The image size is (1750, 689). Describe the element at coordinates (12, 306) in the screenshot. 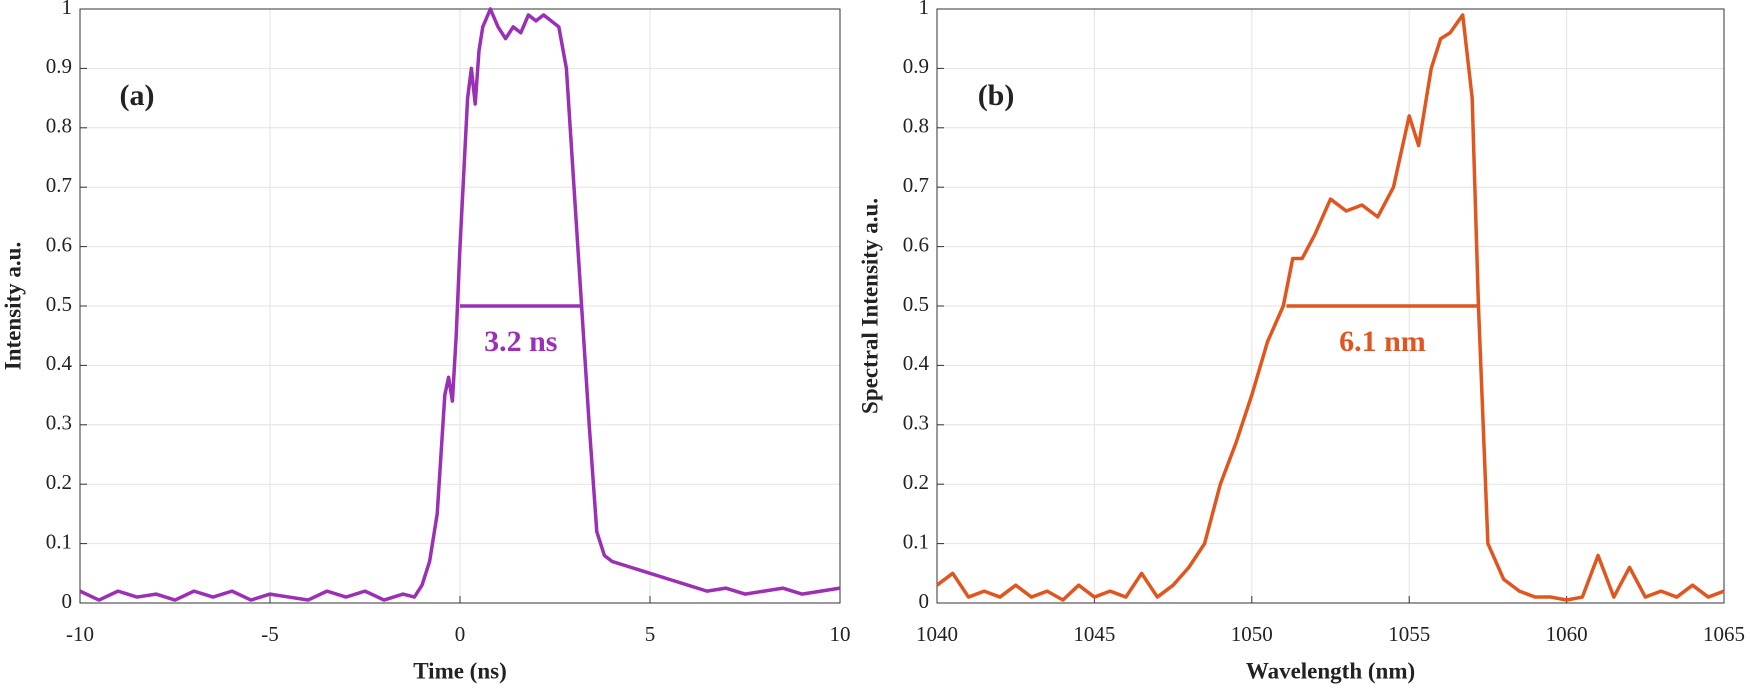

I see `y-axis-label: Intensity a.u.` at that location.